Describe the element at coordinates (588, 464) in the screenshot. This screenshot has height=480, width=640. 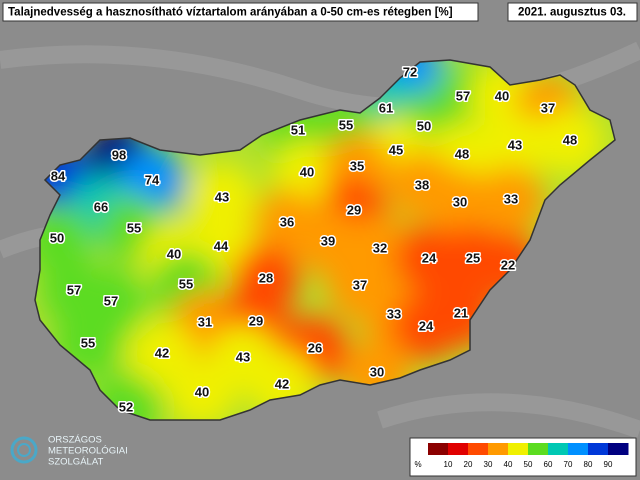
I see `legend-tick-label: 80` at that location.